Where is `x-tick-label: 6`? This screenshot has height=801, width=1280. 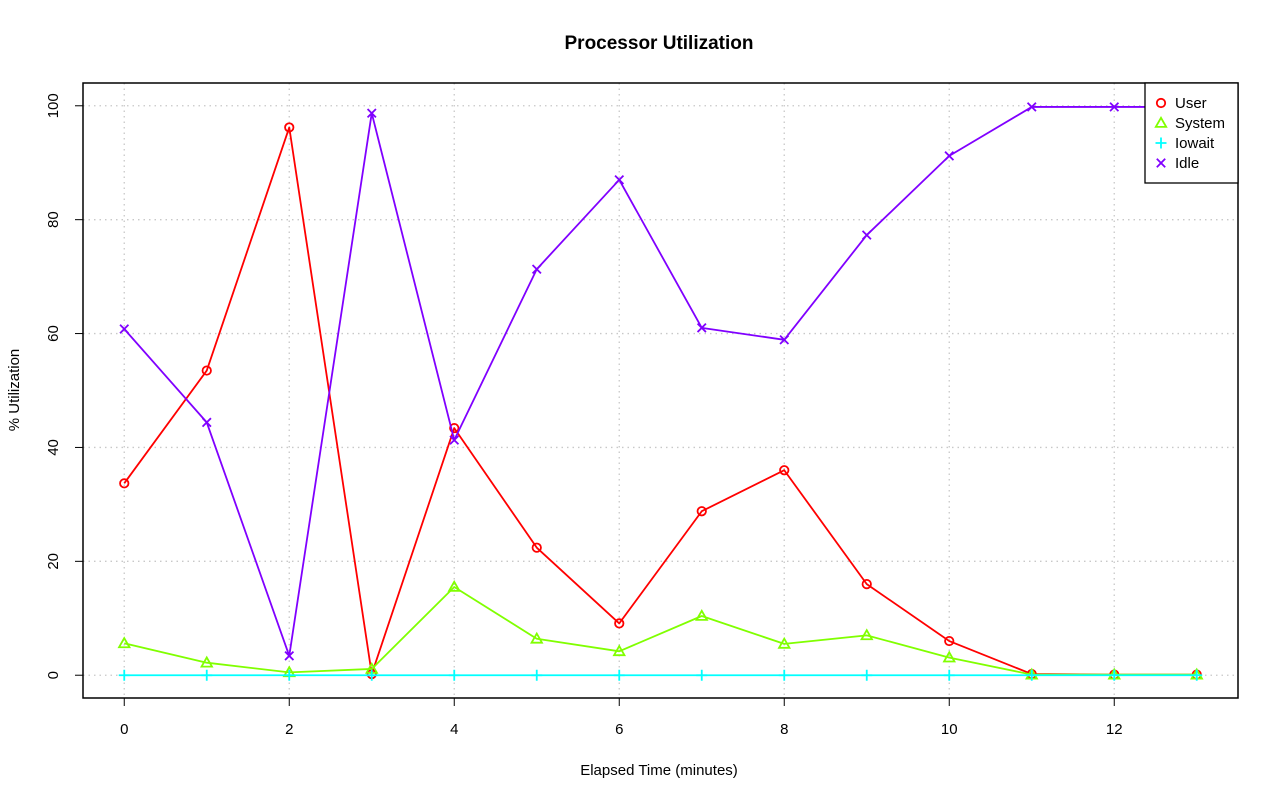 x-tick-label: 6 is located at coordinates (619, 729).